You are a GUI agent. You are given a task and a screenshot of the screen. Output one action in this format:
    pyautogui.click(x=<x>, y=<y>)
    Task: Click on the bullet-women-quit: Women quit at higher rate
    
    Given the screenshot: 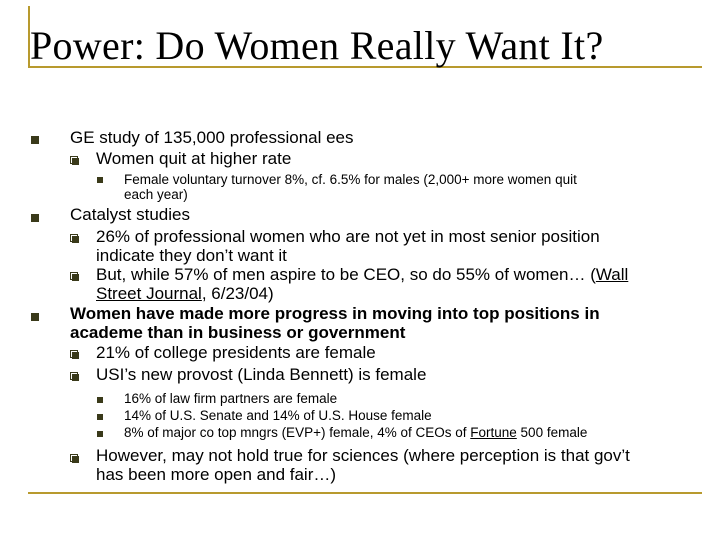 What is the action you would take?
    pyautogui.click(x=194, y=158)
    